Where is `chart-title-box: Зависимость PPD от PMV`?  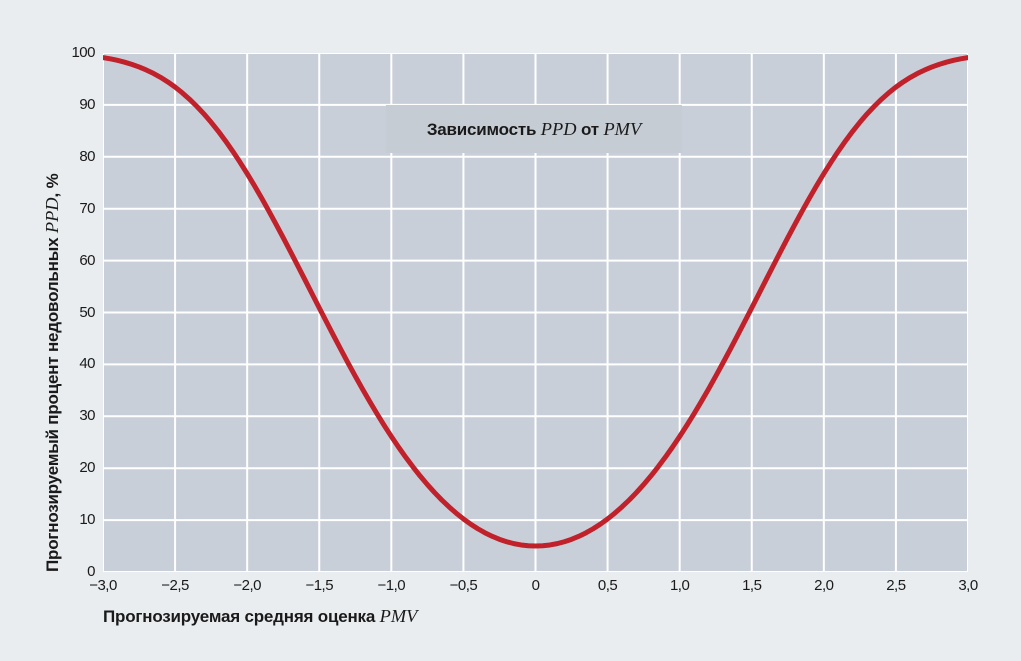
chart-title-box: Зависимость PPD от PMV is located at coordinates (534, 129).